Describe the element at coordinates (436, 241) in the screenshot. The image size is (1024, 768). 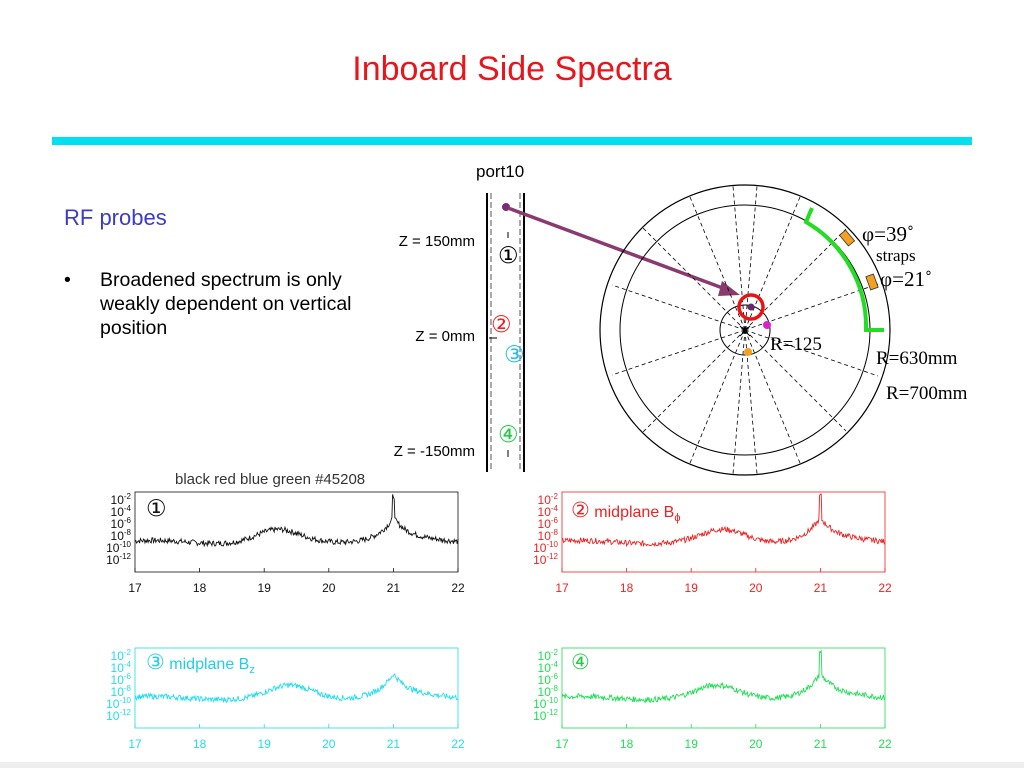
I see `z-label-top: Z = 150mm` at that location.